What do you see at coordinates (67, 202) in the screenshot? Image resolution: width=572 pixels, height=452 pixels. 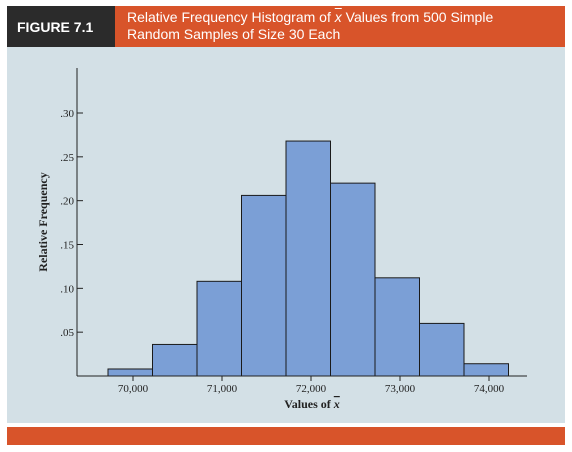 I see `y-tick-label: .20` at bounding box center [67, 202].